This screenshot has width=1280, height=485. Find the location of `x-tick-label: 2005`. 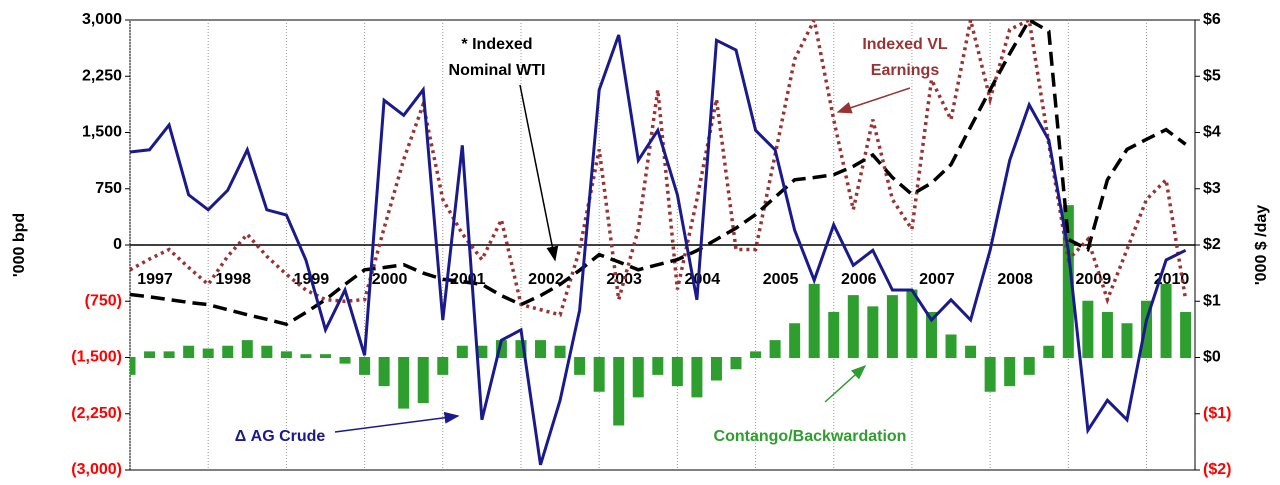

x-tick-label: 2005 is located at coordinates (781, 279).